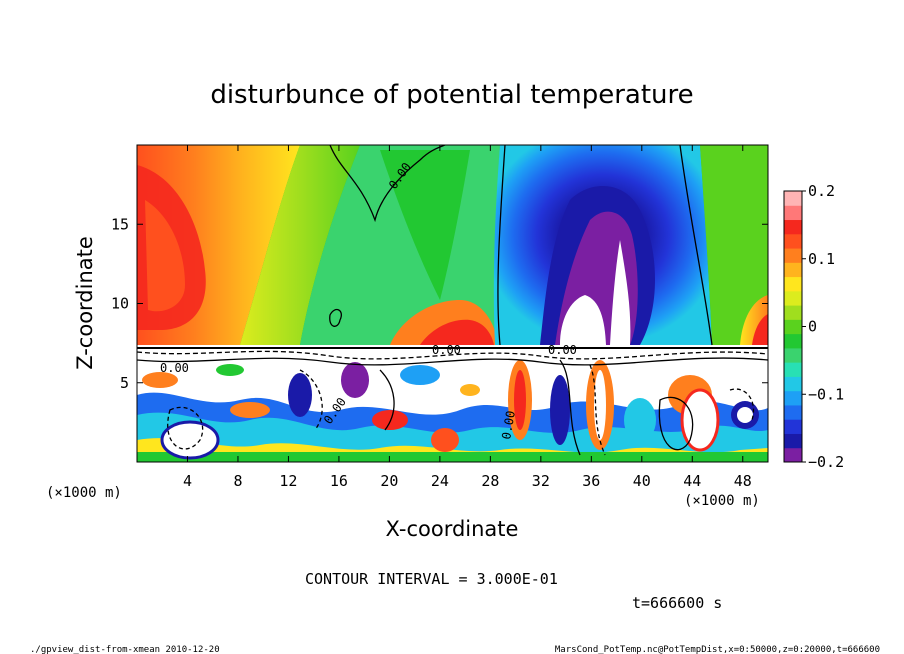 This screenshot has height=654, width=904. I want to click on y-tick-label: 5, so click(124, 383).